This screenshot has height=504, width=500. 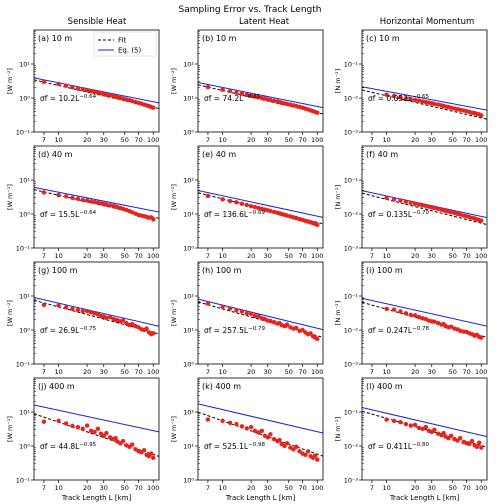 What do you see at coordinates (398, 214) in the screenshot?
I see `fit-annotation: σf = 0.135L−0.70` at bounding box center [398, 214].